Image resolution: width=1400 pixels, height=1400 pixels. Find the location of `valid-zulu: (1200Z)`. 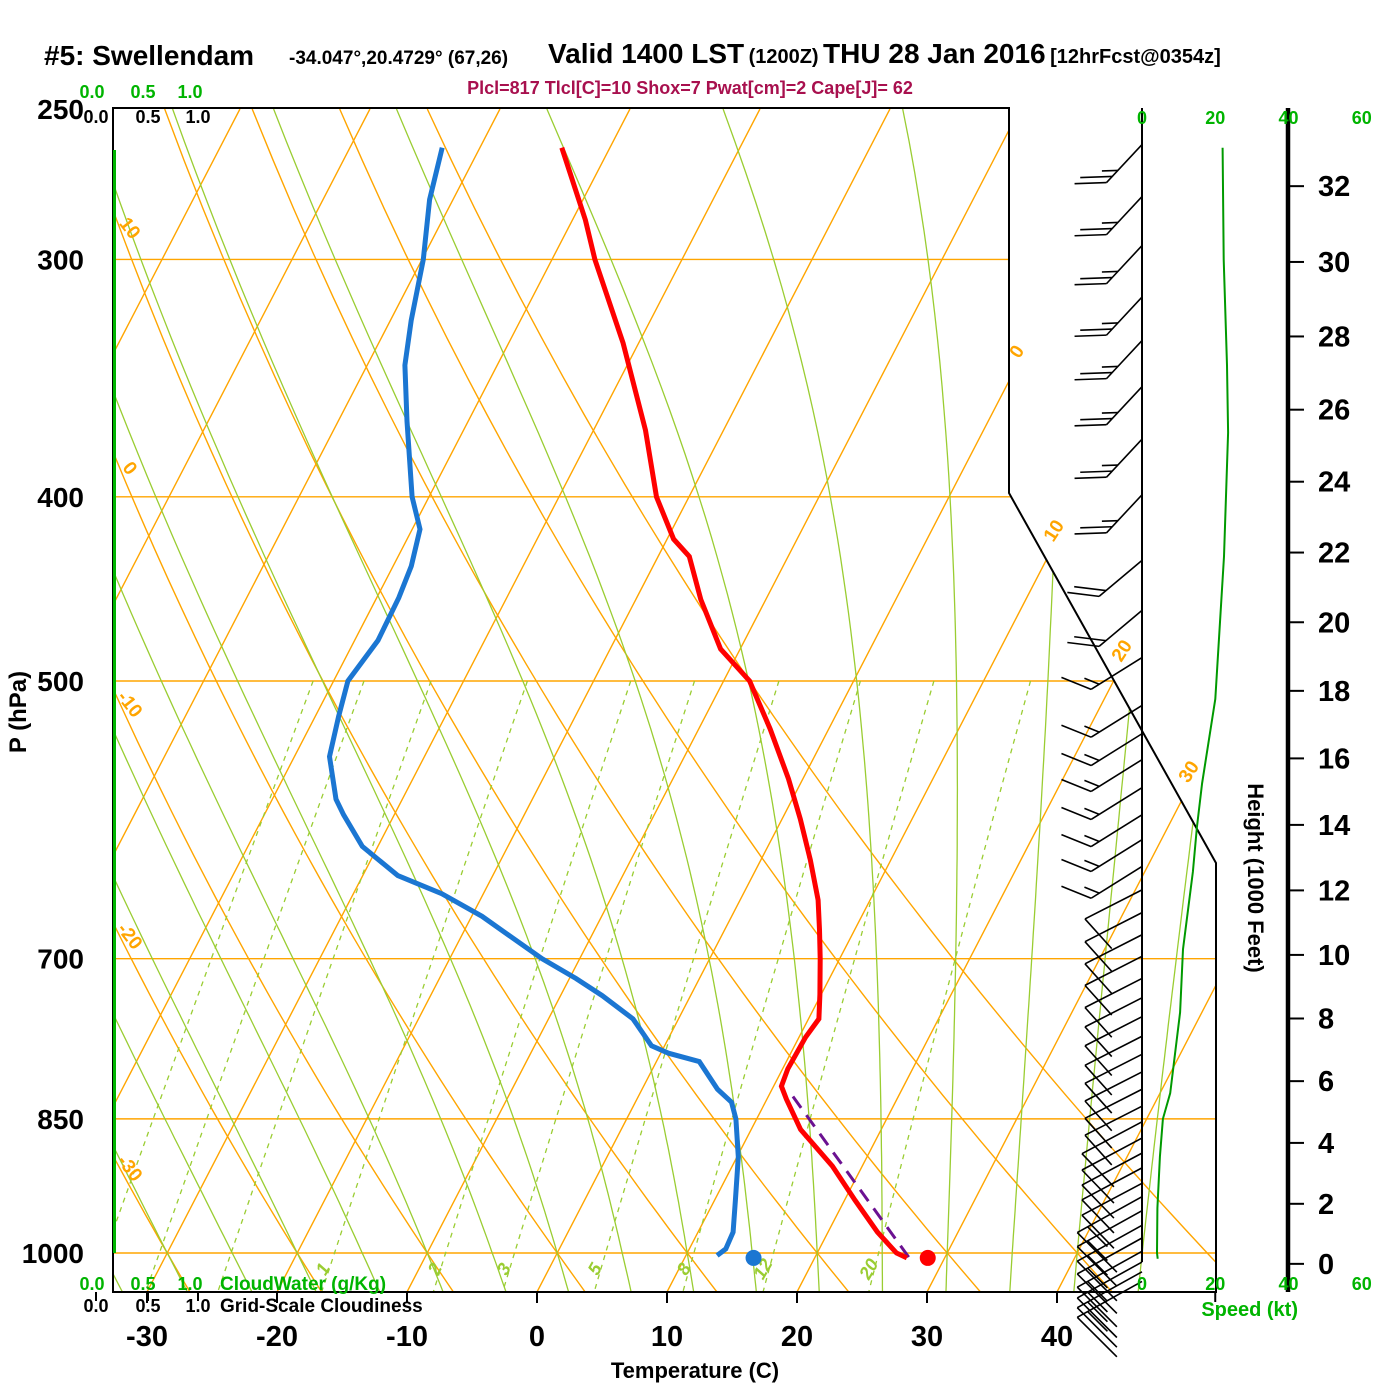

valid-zulu: (1200Z) is located at coordinates (783, 57).